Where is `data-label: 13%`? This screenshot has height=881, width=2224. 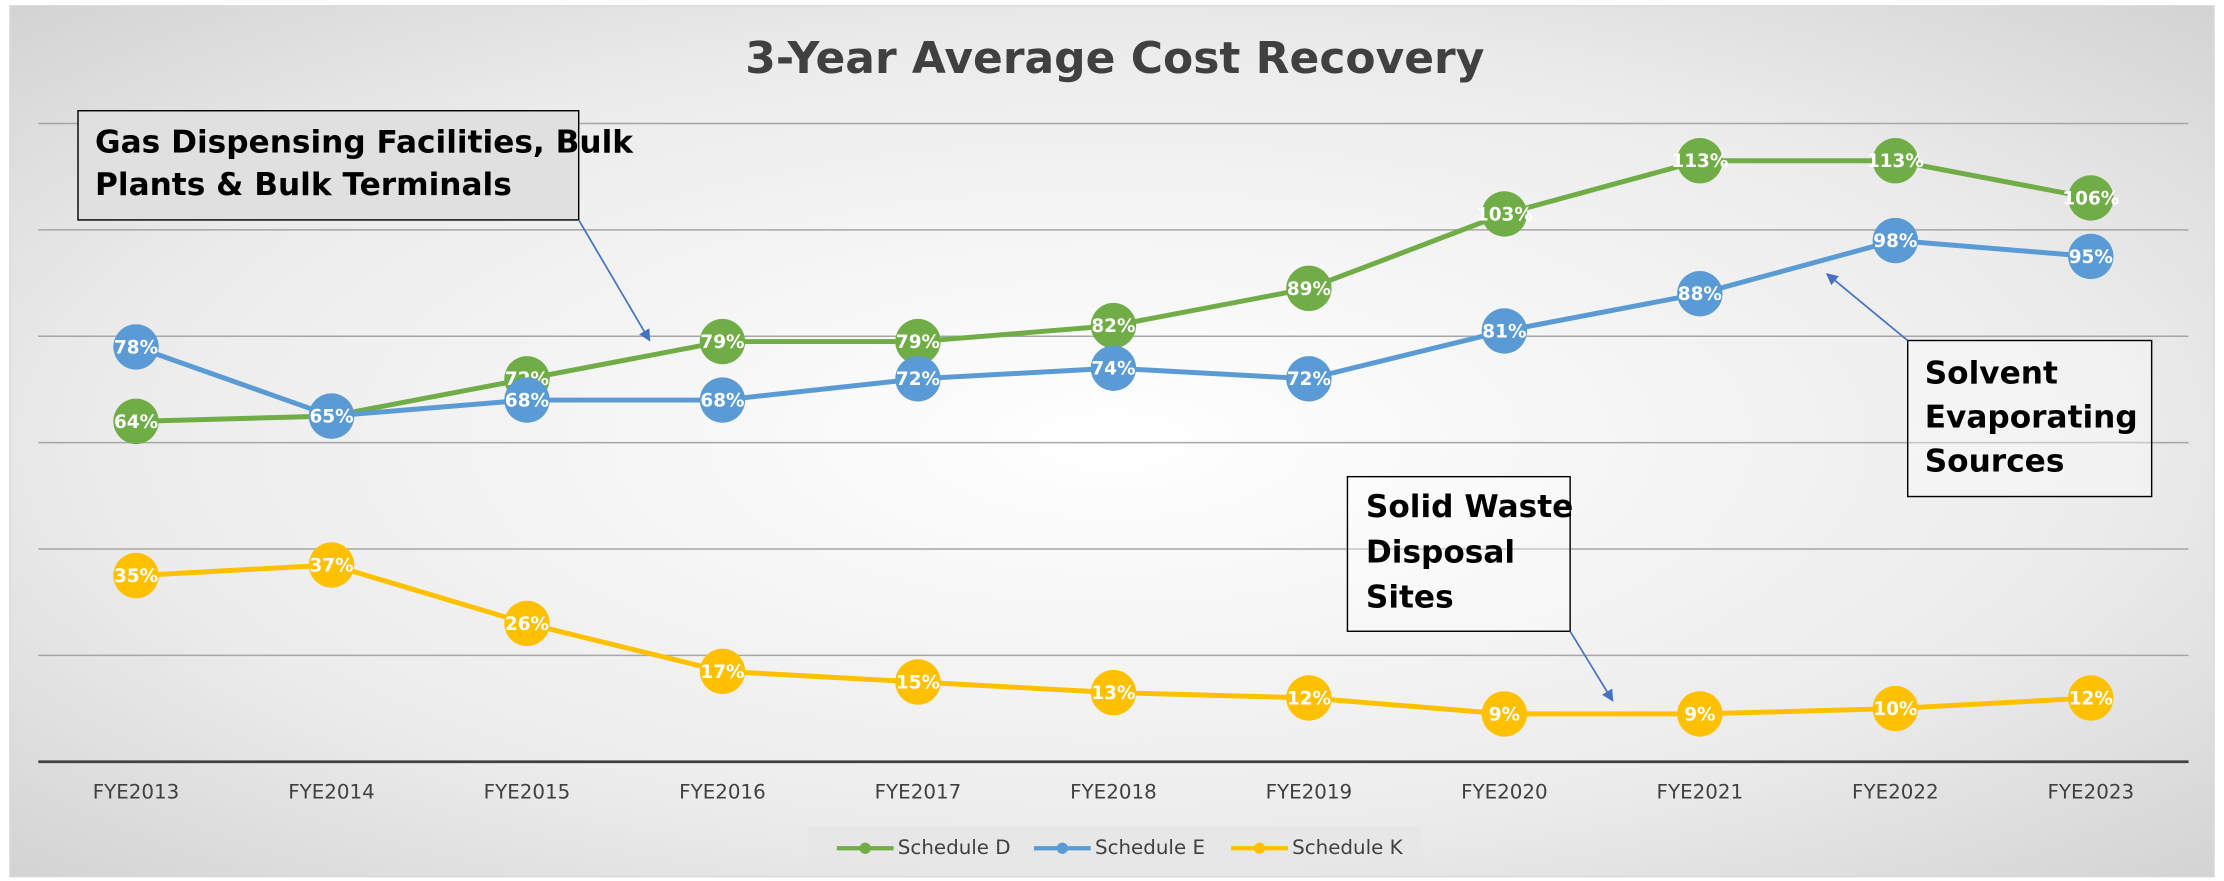
data-label: 13% is located at coordinates (1113, 693).